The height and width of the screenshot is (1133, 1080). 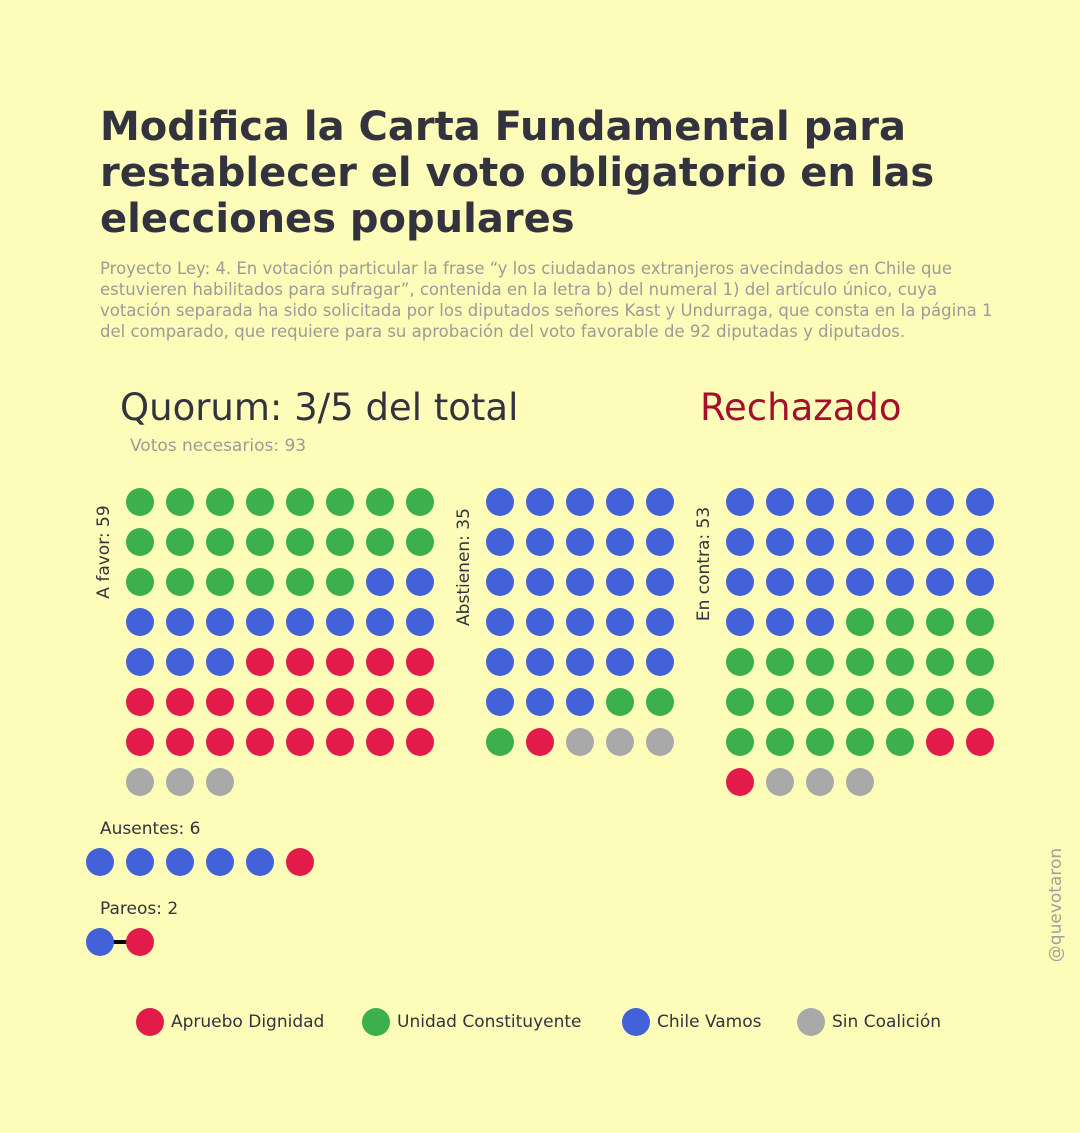 What do you see at coordinates (139, 909) in the screenshot?
I see `group-label: Pareos: 2` at bounding box center [139, 909].